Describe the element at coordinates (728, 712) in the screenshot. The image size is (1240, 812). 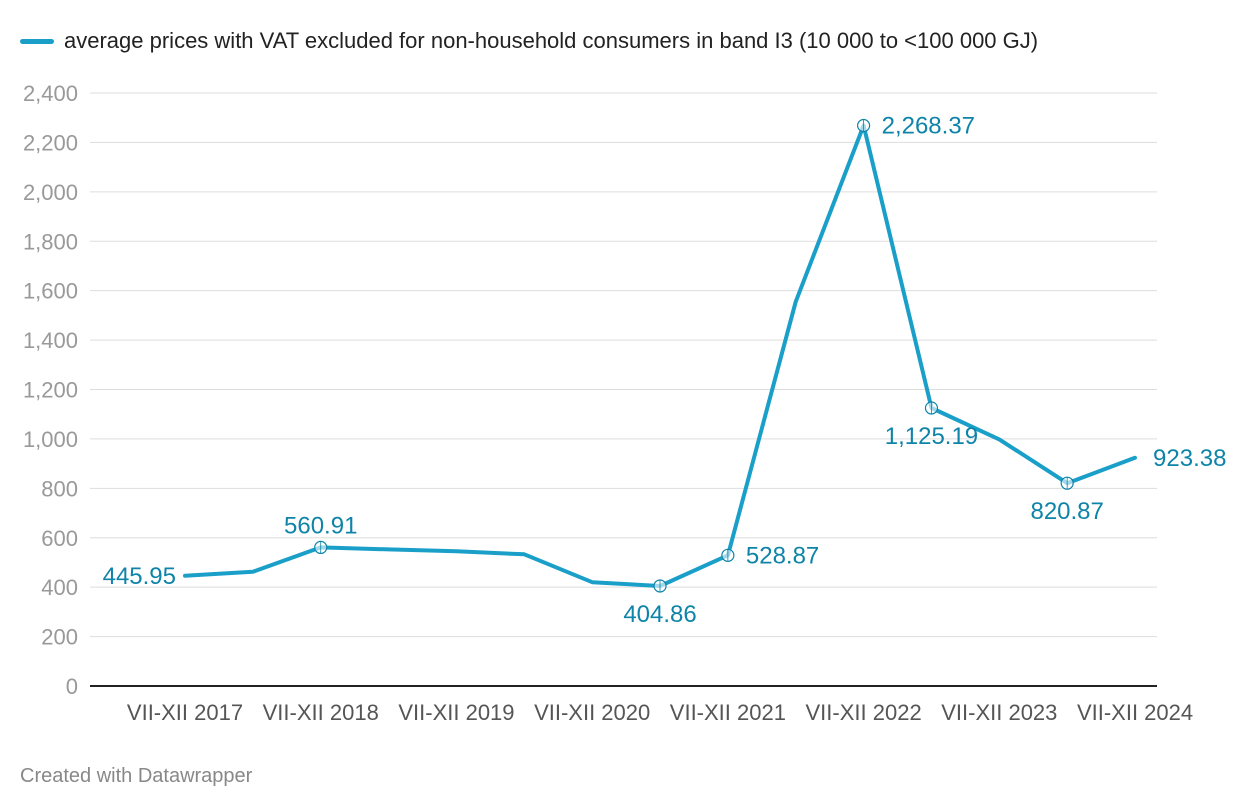
I see `x-tick-label: VII-XII 2021` at that location.